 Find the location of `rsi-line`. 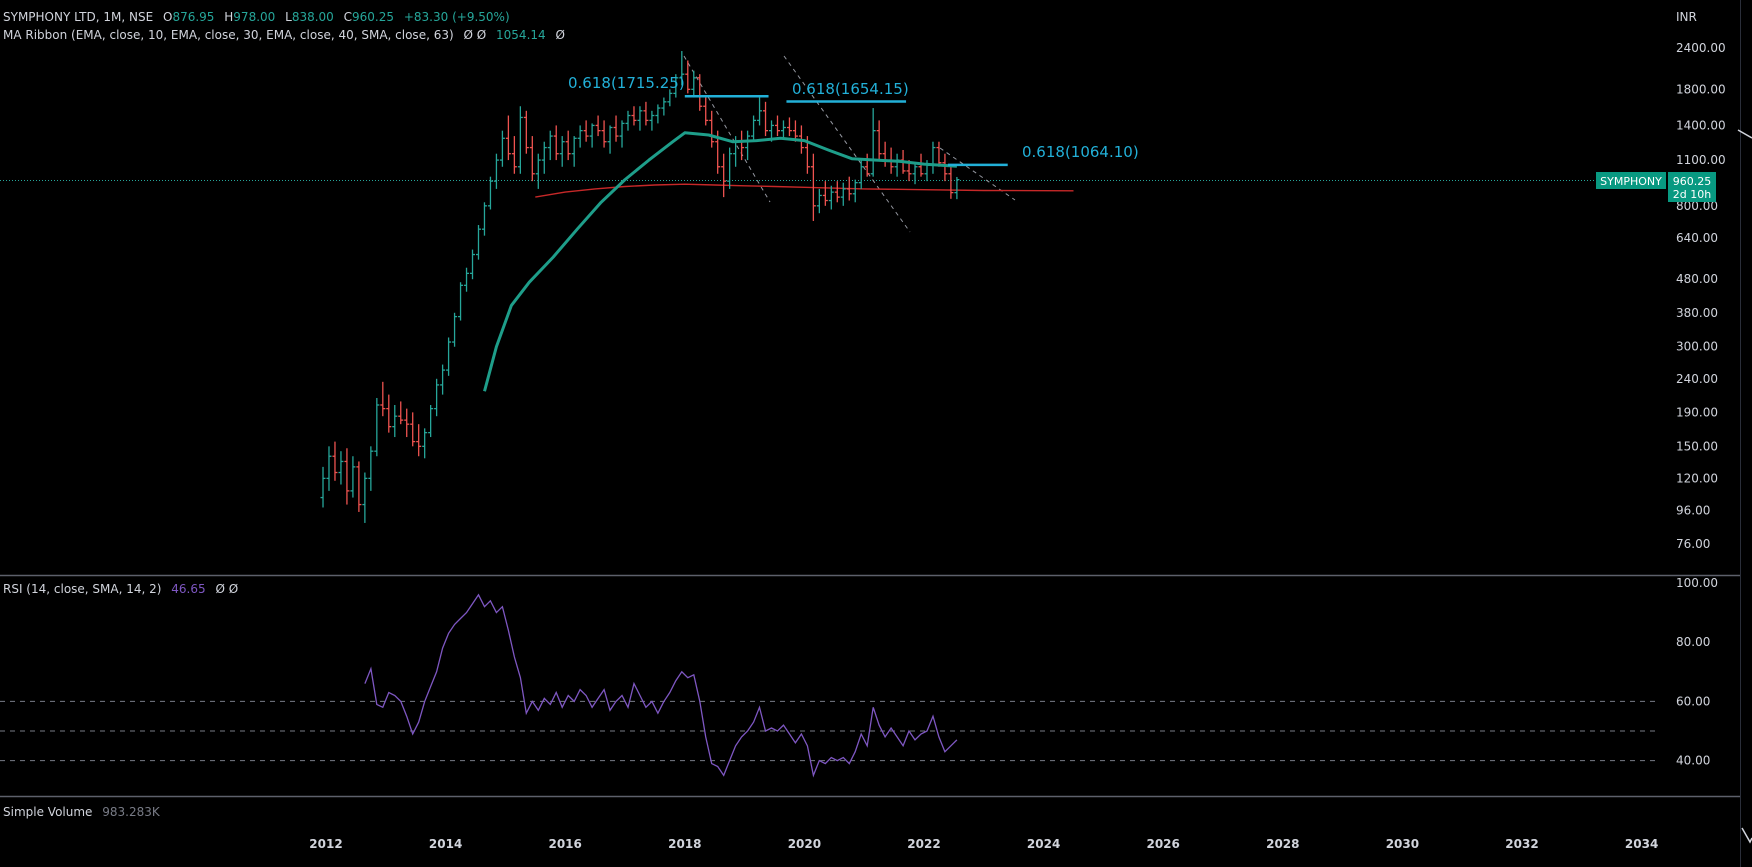

rsi-line is located at coordinates (661, 685).